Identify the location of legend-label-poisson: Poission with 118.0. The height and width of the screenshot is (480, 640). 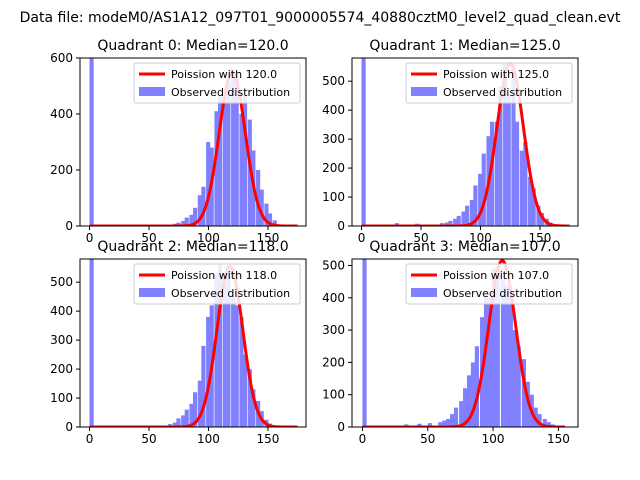
(224, 275).